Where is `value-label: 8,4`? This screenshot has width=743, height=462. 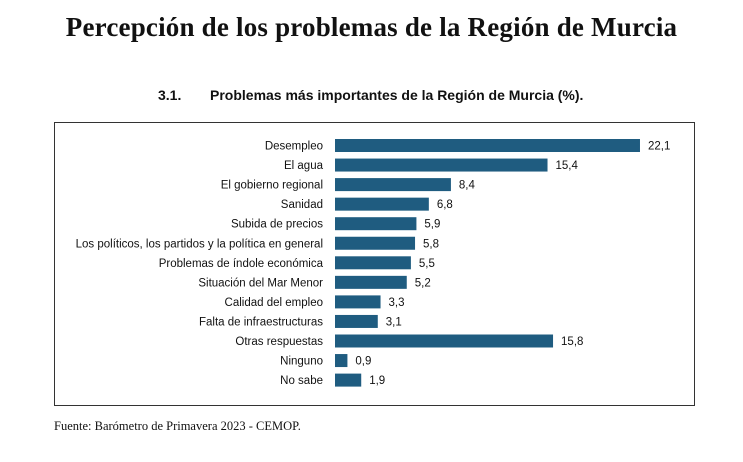
value-label: 8,4 is located at coordinates (467, 186).